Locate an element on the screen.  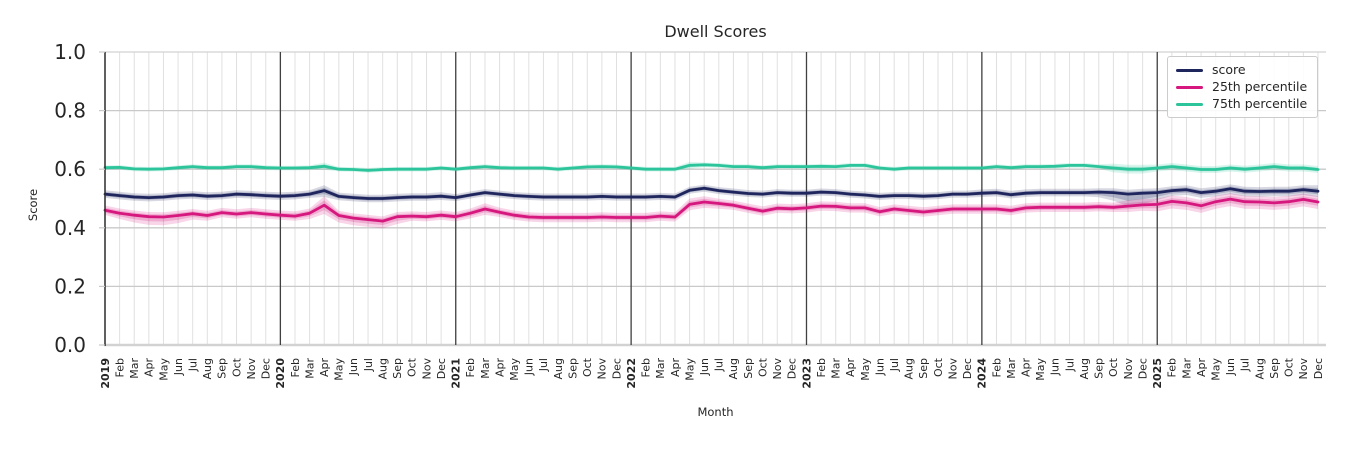
y-tick-label: 0.2 is located at coordinates (70, 286).